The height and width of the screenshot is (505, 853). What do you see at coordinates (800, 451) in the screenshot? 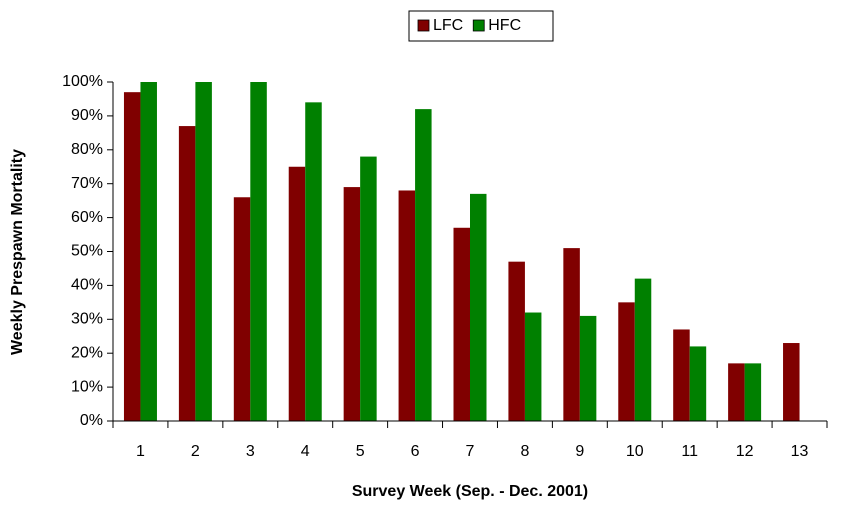
I see `x-tick-label: 13` at bounding box center [800, 451].